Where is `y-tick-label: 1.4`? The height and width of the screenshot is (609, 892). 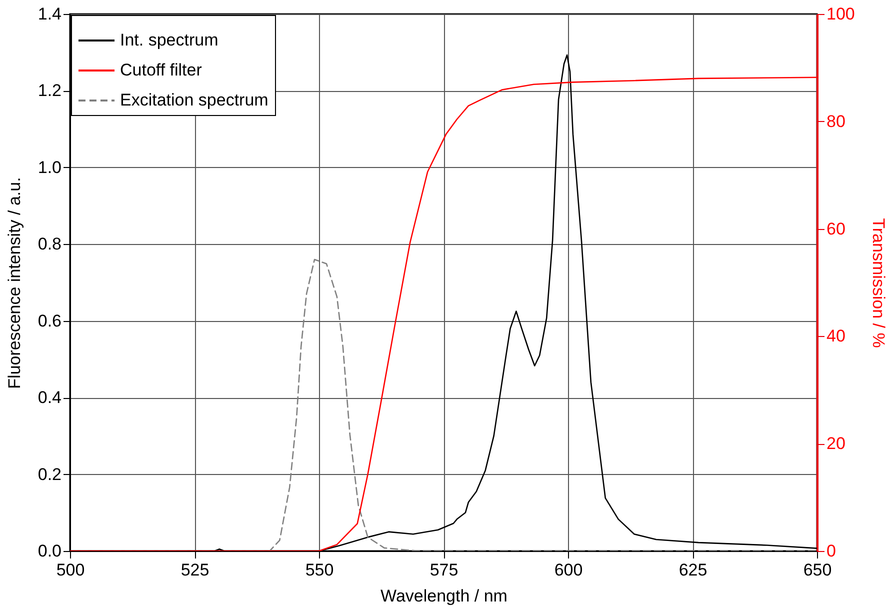 y-tick-label: 1.4 is located at coordinates (50, 14).